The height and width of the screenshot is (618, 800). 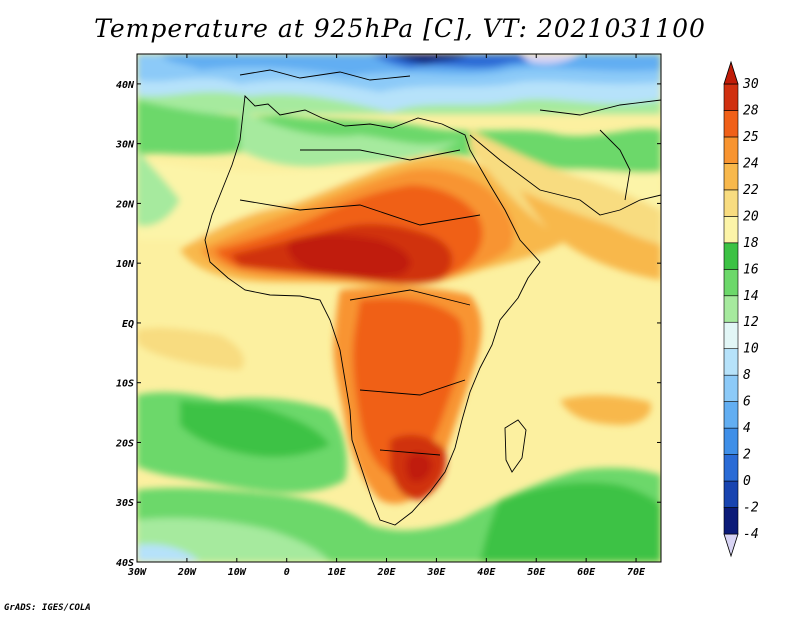 I want to click on lon-tick-label: 20E, so click(x=386, y=572).